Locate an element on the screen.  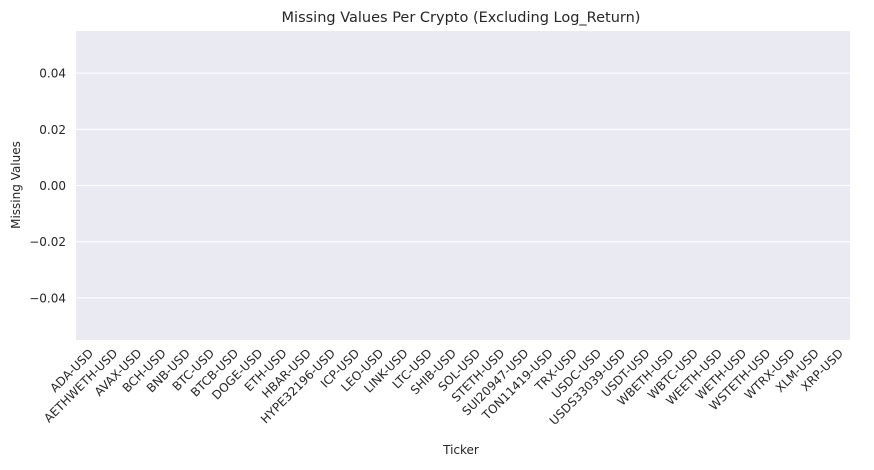
x-axis-label: Ticker is located at coordinates (460, 450).